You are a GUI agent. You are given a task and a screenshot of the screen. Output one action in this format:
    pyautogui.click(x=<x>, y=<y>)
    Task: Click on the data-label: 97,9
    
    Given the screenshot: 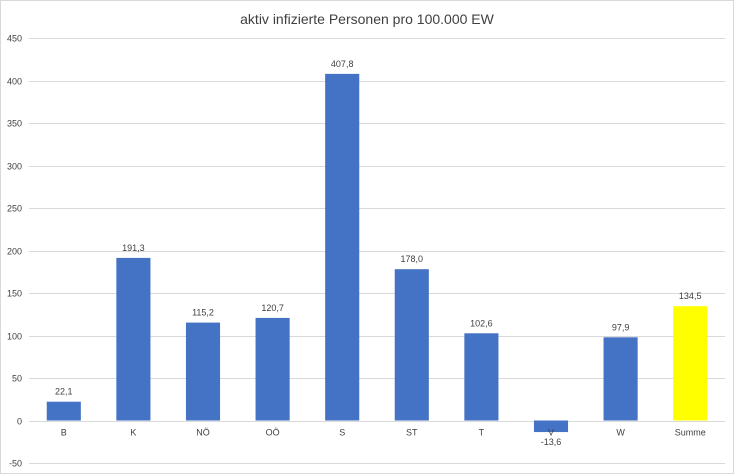 What is the action you would take?
    pyautogui.click(x=621, y=327)
    